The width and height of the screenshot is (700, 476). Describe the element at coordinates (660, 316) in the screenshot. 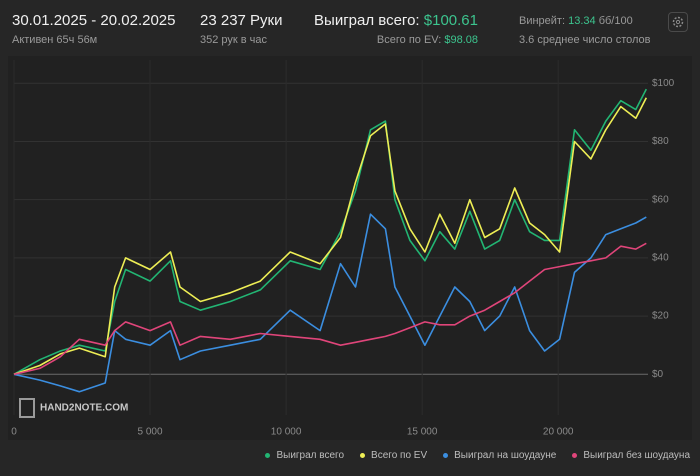

I see `y-tick-label: $20` at that location.